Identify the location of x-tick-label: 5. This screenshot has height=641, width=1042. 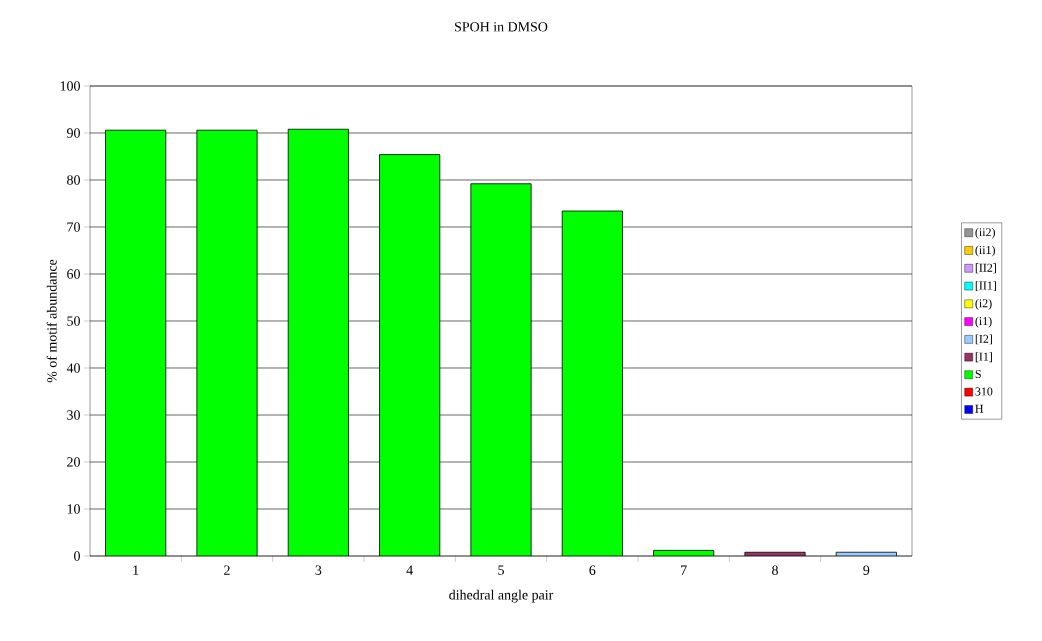
(501, 570).